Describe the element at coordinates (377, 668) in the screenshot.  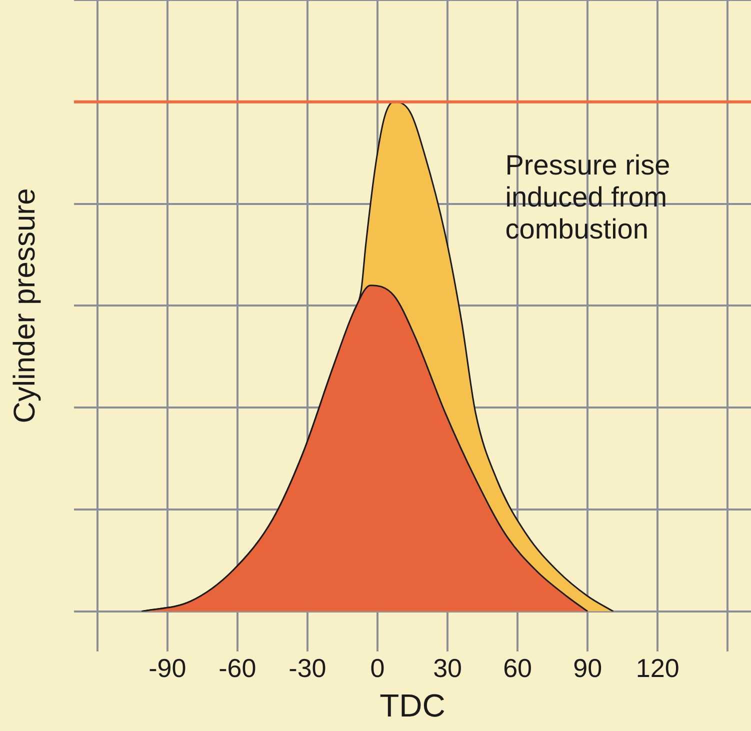
I see `x-tick-label: 0` at that location.